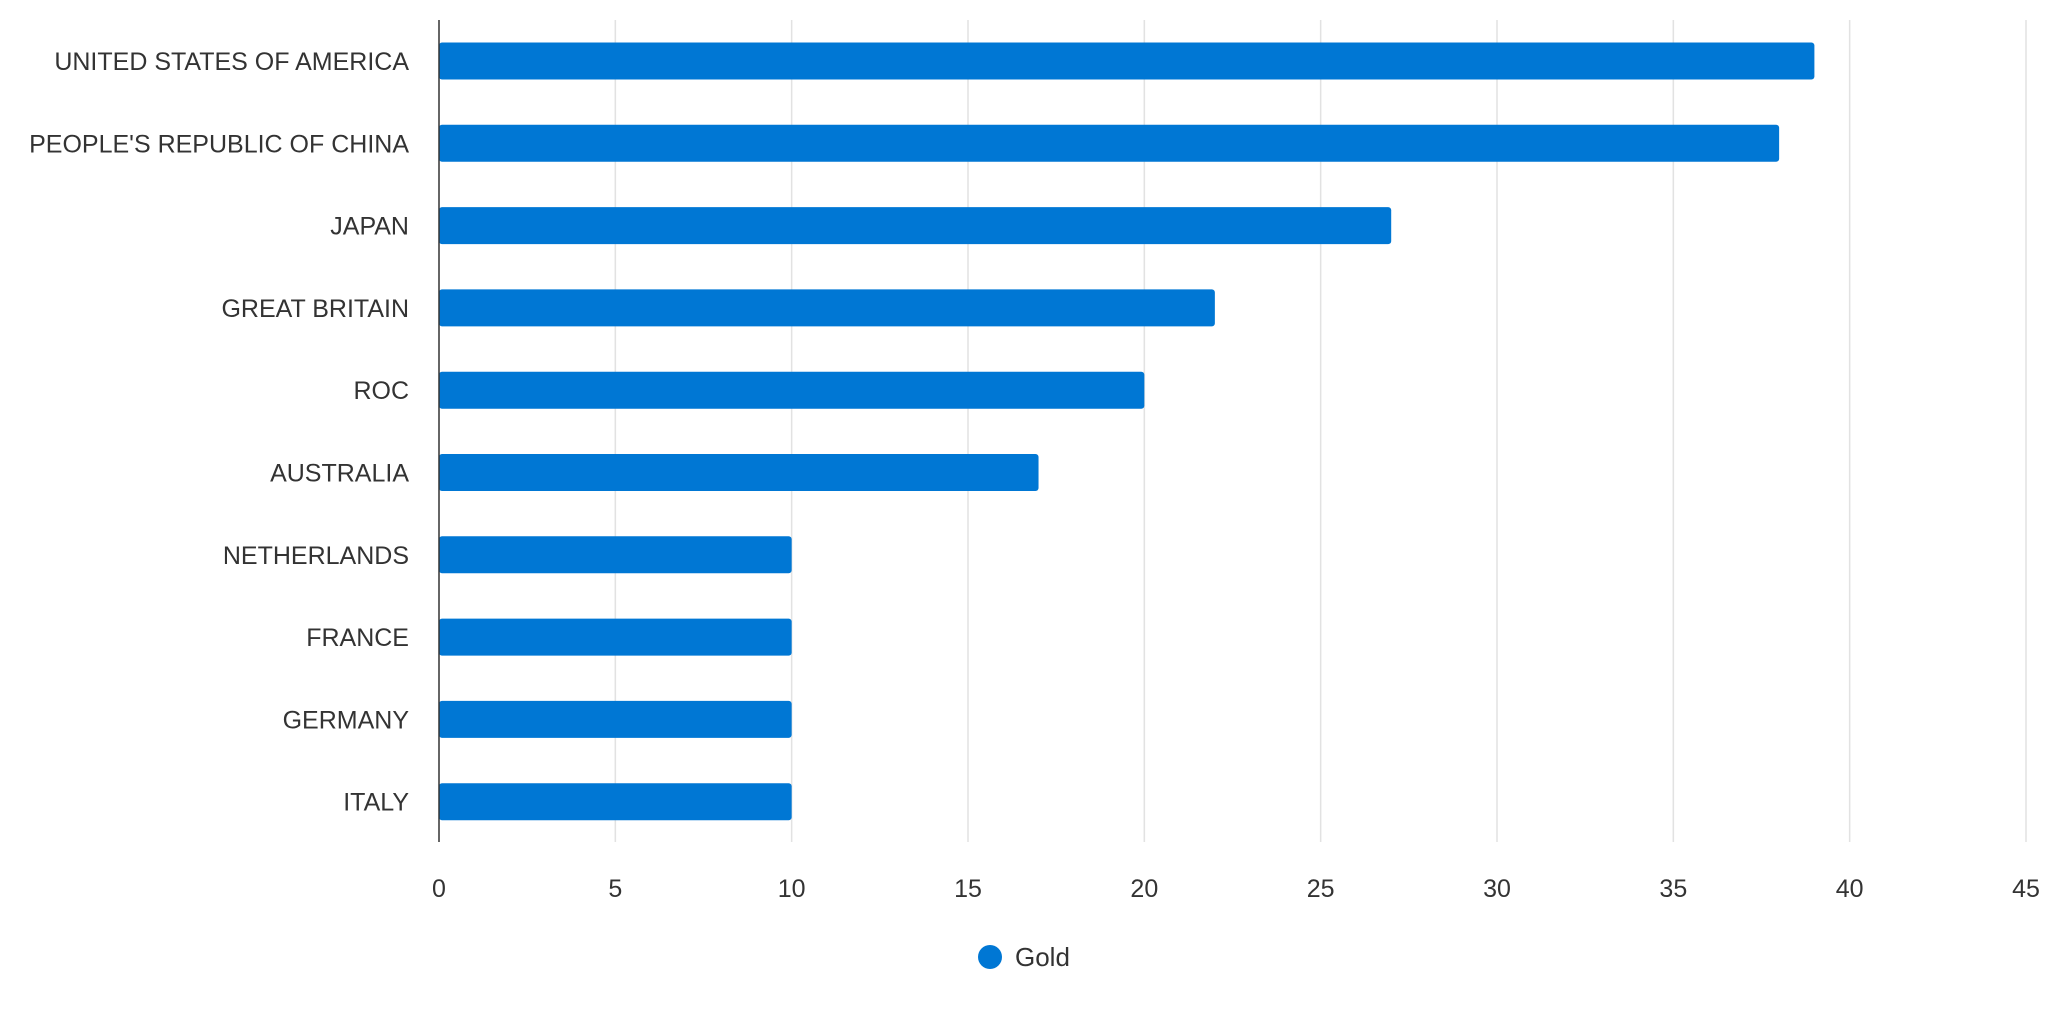  Describe the element at coordinates (2026, 889) in the screenshot. I see `x-tick-label: 45` at that location.